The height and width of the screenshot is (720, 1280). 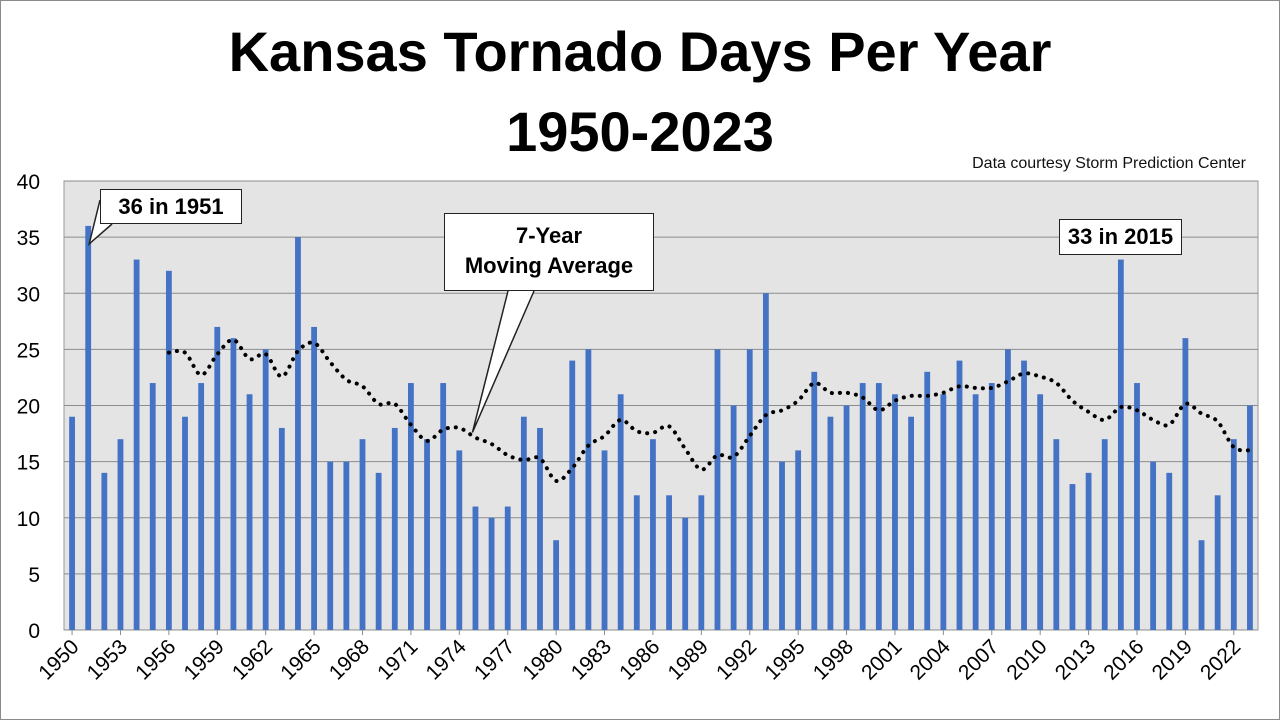 I want to click on x-tick-label: 1974, so click(x=447, y=660).